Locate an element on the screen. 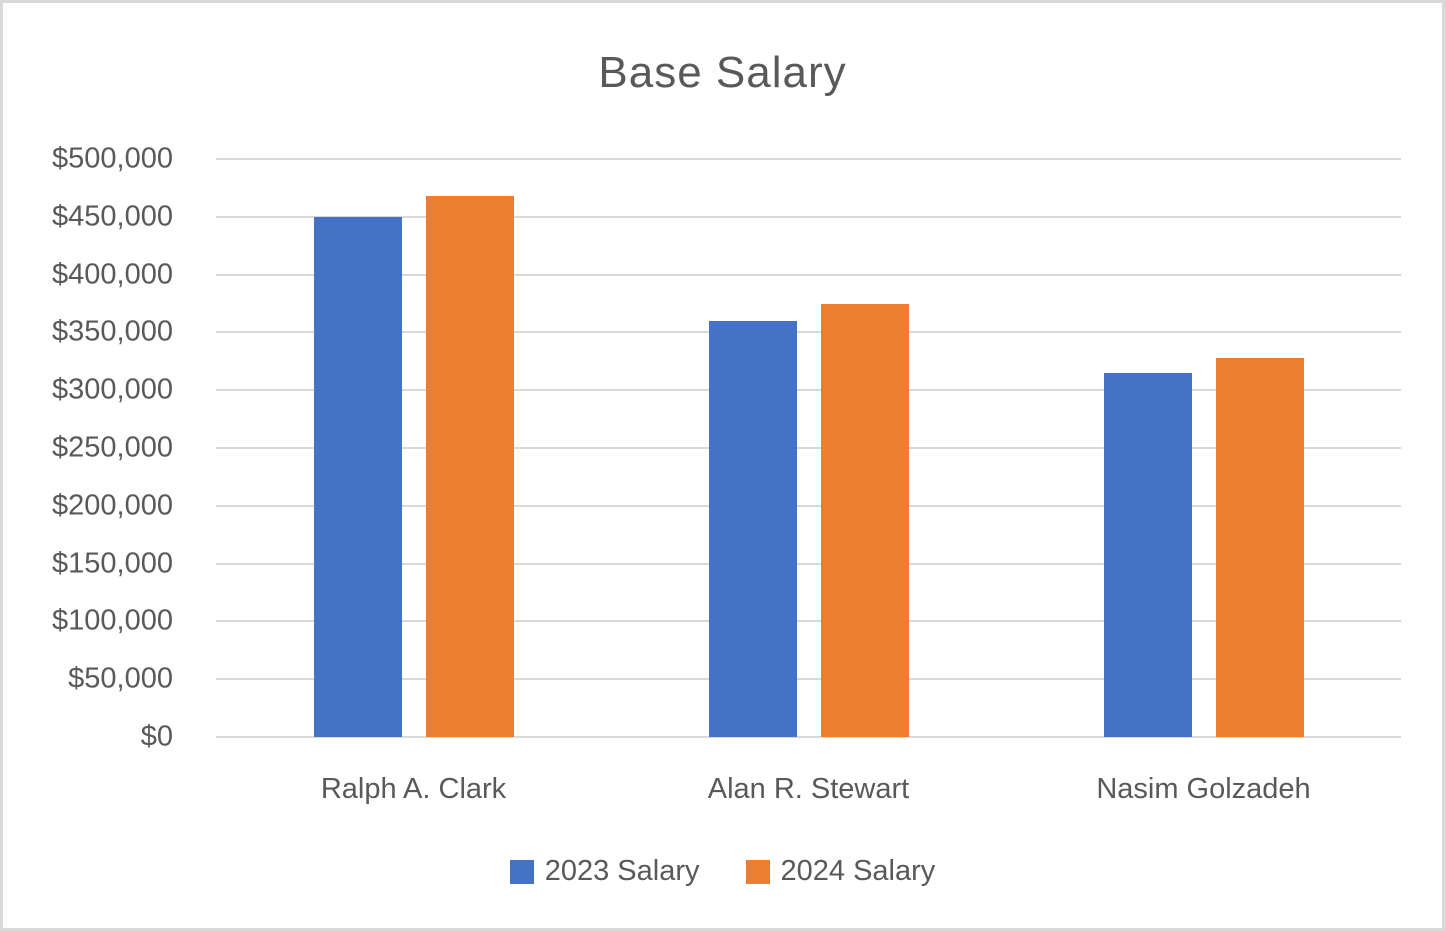 The height and width of the screenshot is (931, 1445). y-axis-tick-label-400-000: $400,000 is located at coordinates (112, 274).